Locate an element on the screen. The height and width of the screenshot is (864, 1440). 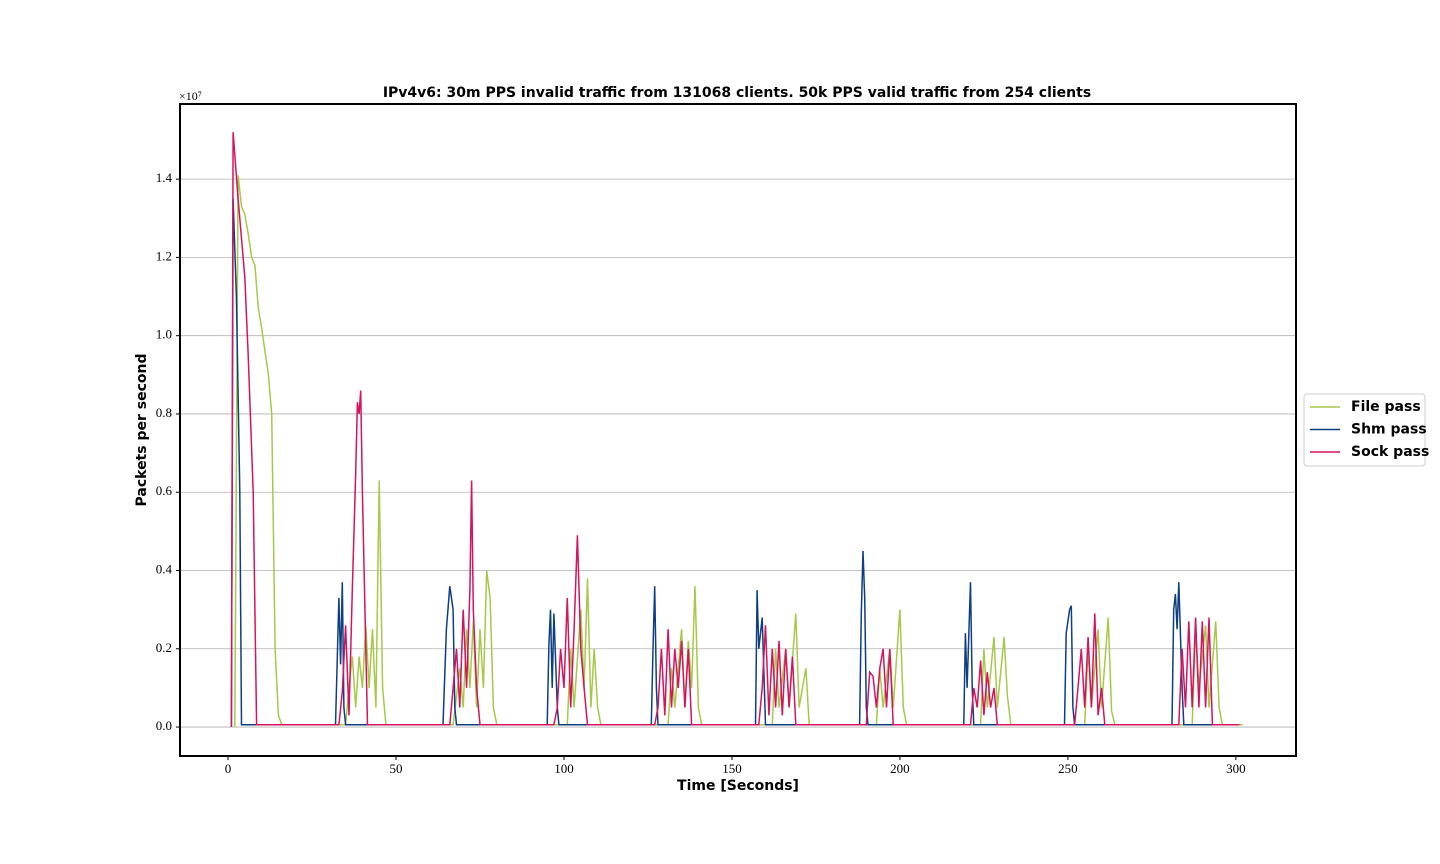
y-tick-label: 0.8 is located at coordinates (164, 412).